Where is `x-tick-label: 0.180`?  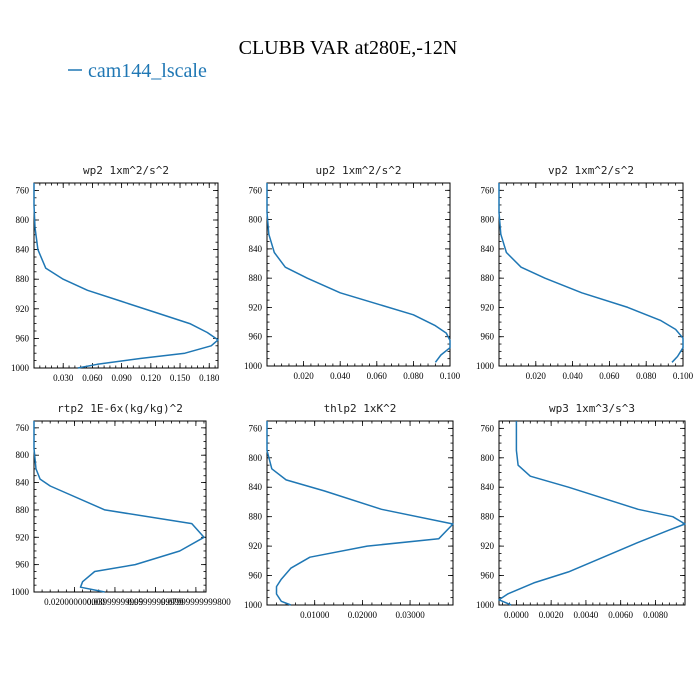
x-tick-label: 0.180 is located at coordinates (209, 378).